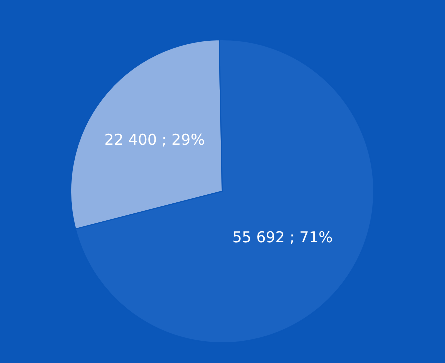 Image resolution: width=445 pixels, height=363 pixels. What do you see at coordinates (283, 237) in the screenshot?
I see `data-label: 55 692 ; 71%` at bounding box center [283, 237].